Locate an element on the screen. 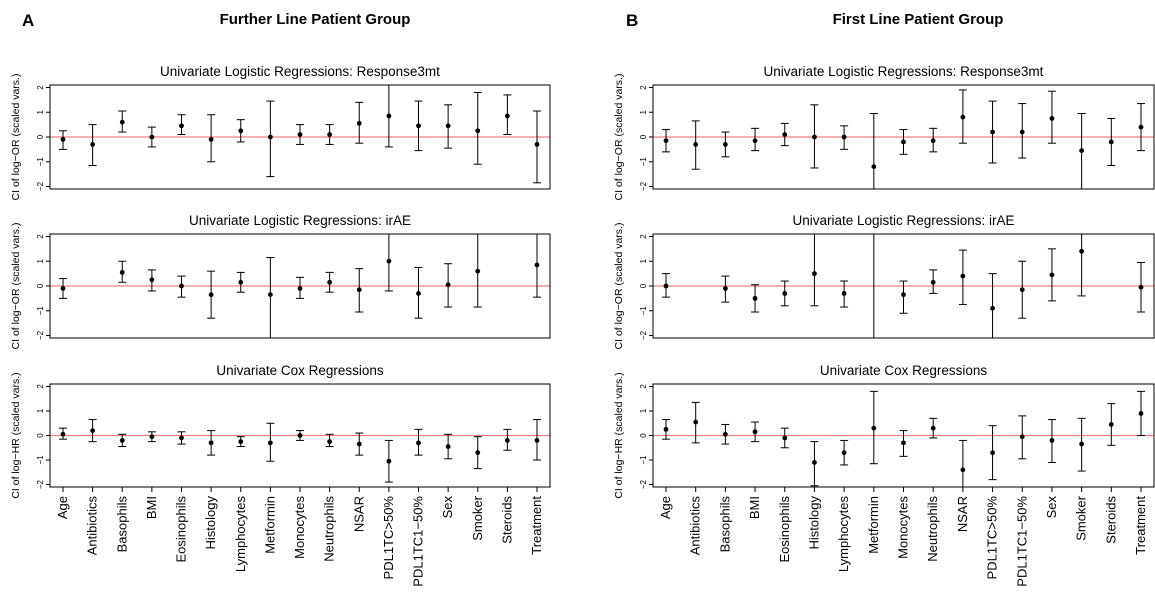  x-tick-label: Lymphocytes is located at coordinates (240, 534).